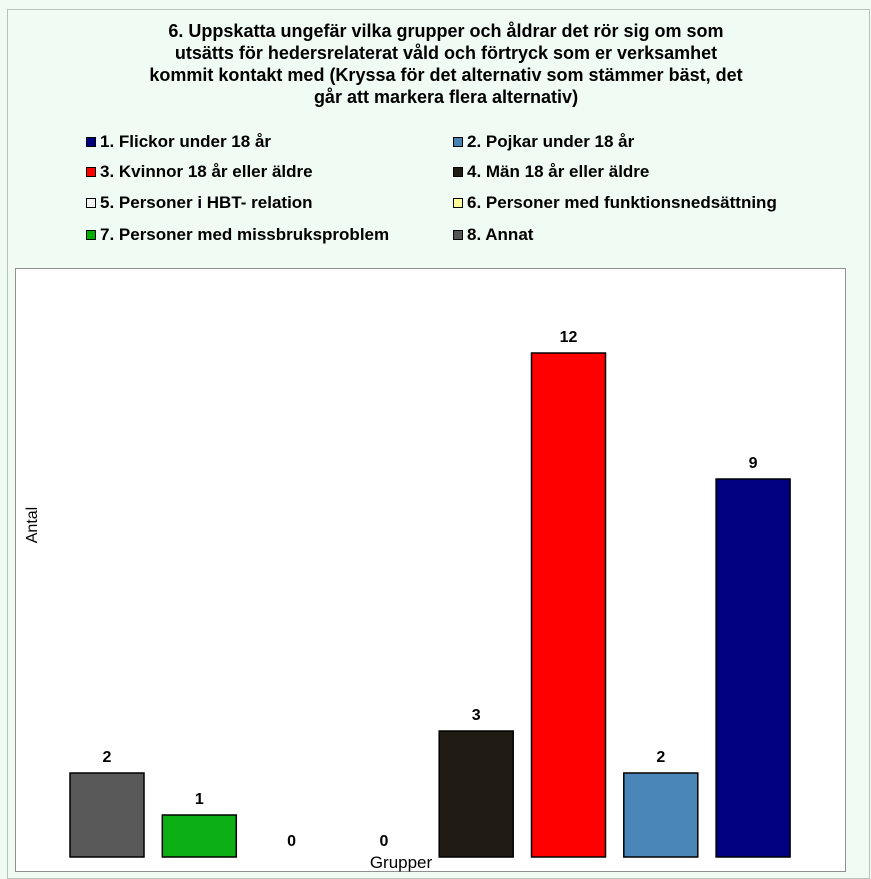  I want to click on legend-item-1: 1. Flickor under 18 år, so click(178, 142).